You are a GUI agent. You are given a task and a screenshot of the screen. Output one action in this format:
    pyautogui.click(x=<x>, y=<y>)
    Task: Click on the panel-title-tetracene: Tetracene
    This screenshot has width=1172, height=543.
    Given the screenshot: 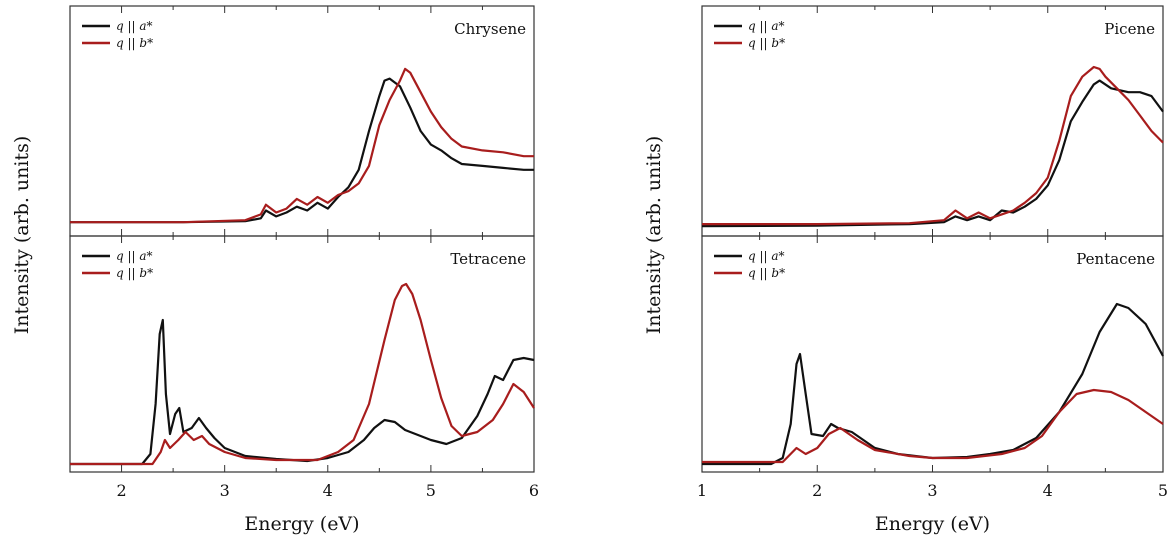 What is the action you would take?
    pyautogui.click(x=488, y=259)
    